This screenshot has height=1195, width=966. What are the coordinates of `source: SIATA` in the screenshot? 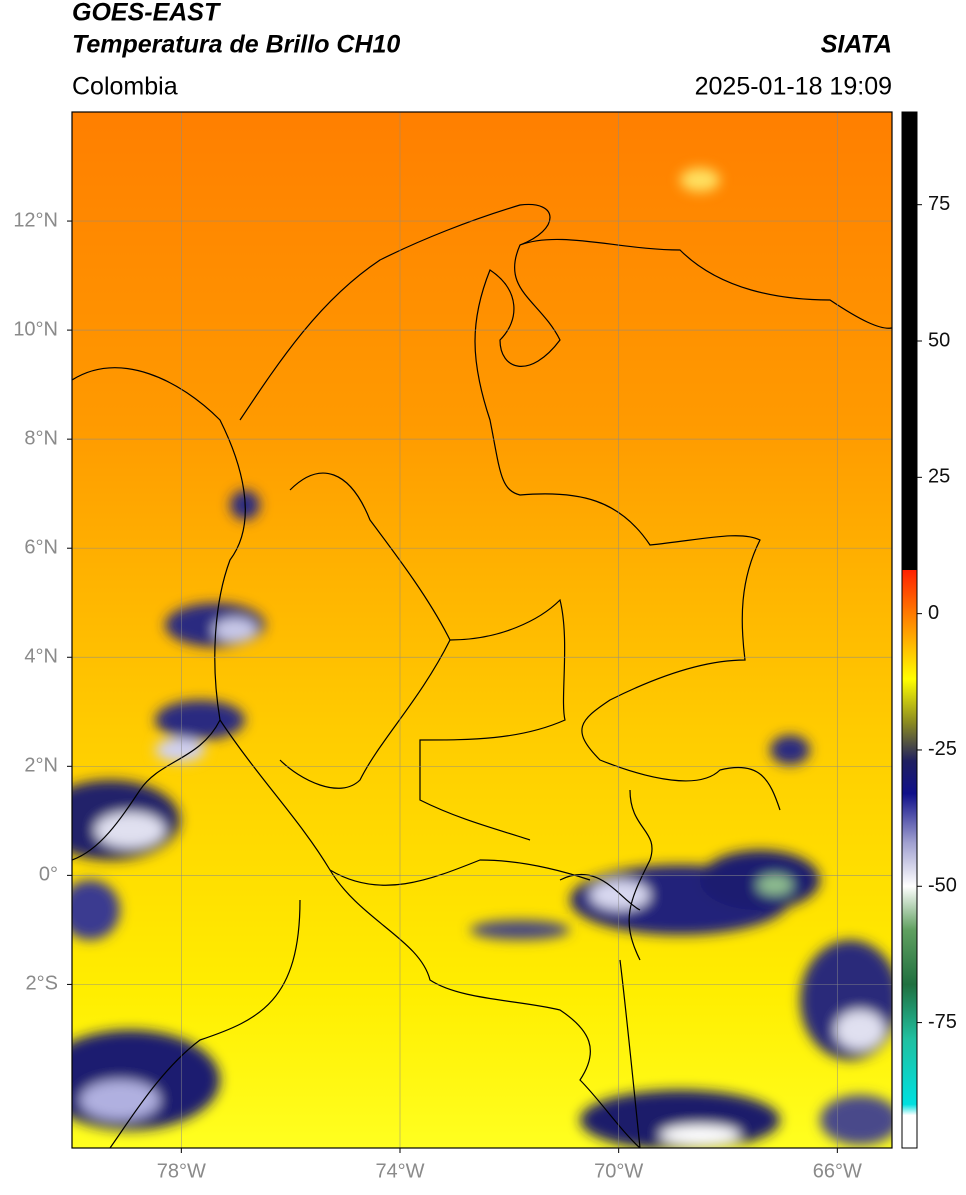 It's located at (856, 45).